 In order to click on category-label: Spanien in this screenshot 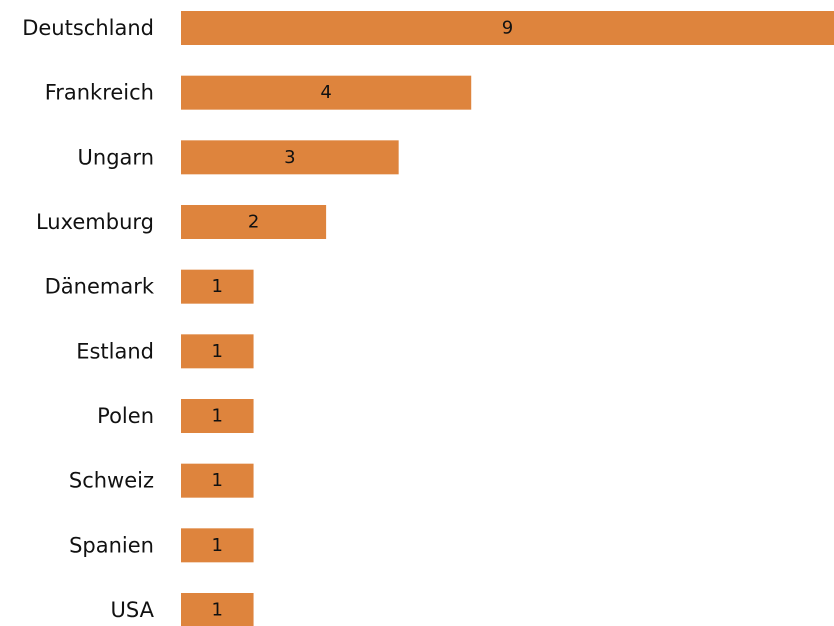, I will do `click(111, 545)`.